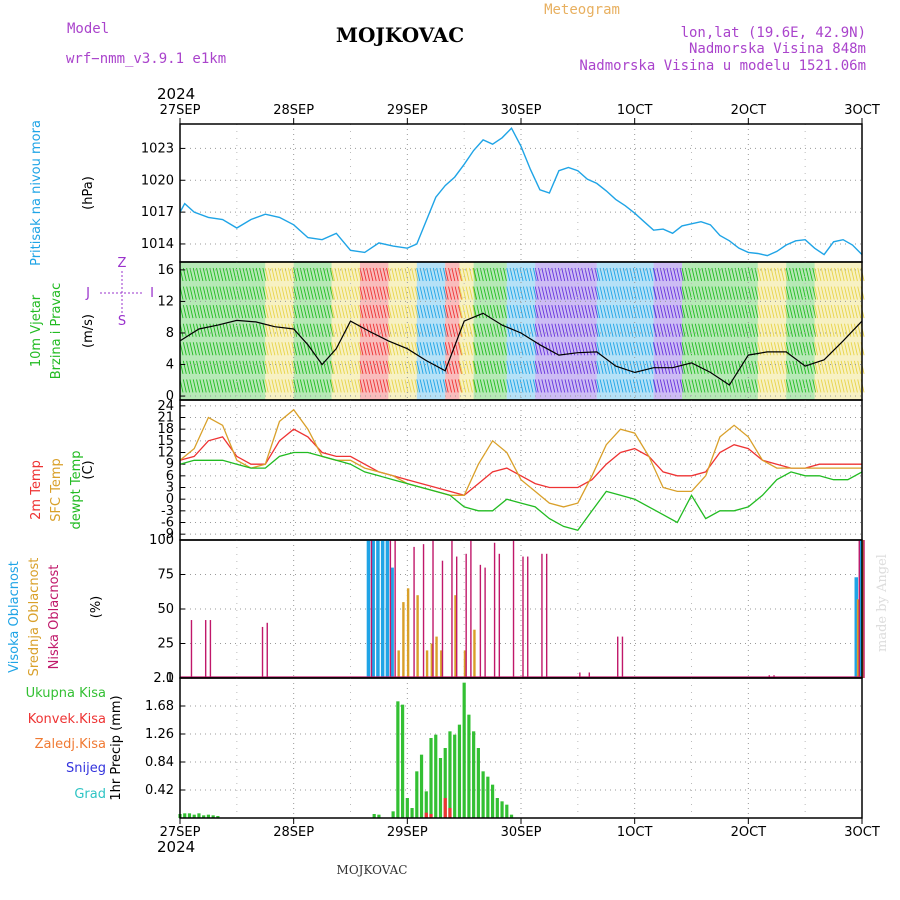 The image size is (900, 900). Describe the element at coordinates (90, 794) in the screenshot. I see `precip-legend-label-4: Grad` at that location.